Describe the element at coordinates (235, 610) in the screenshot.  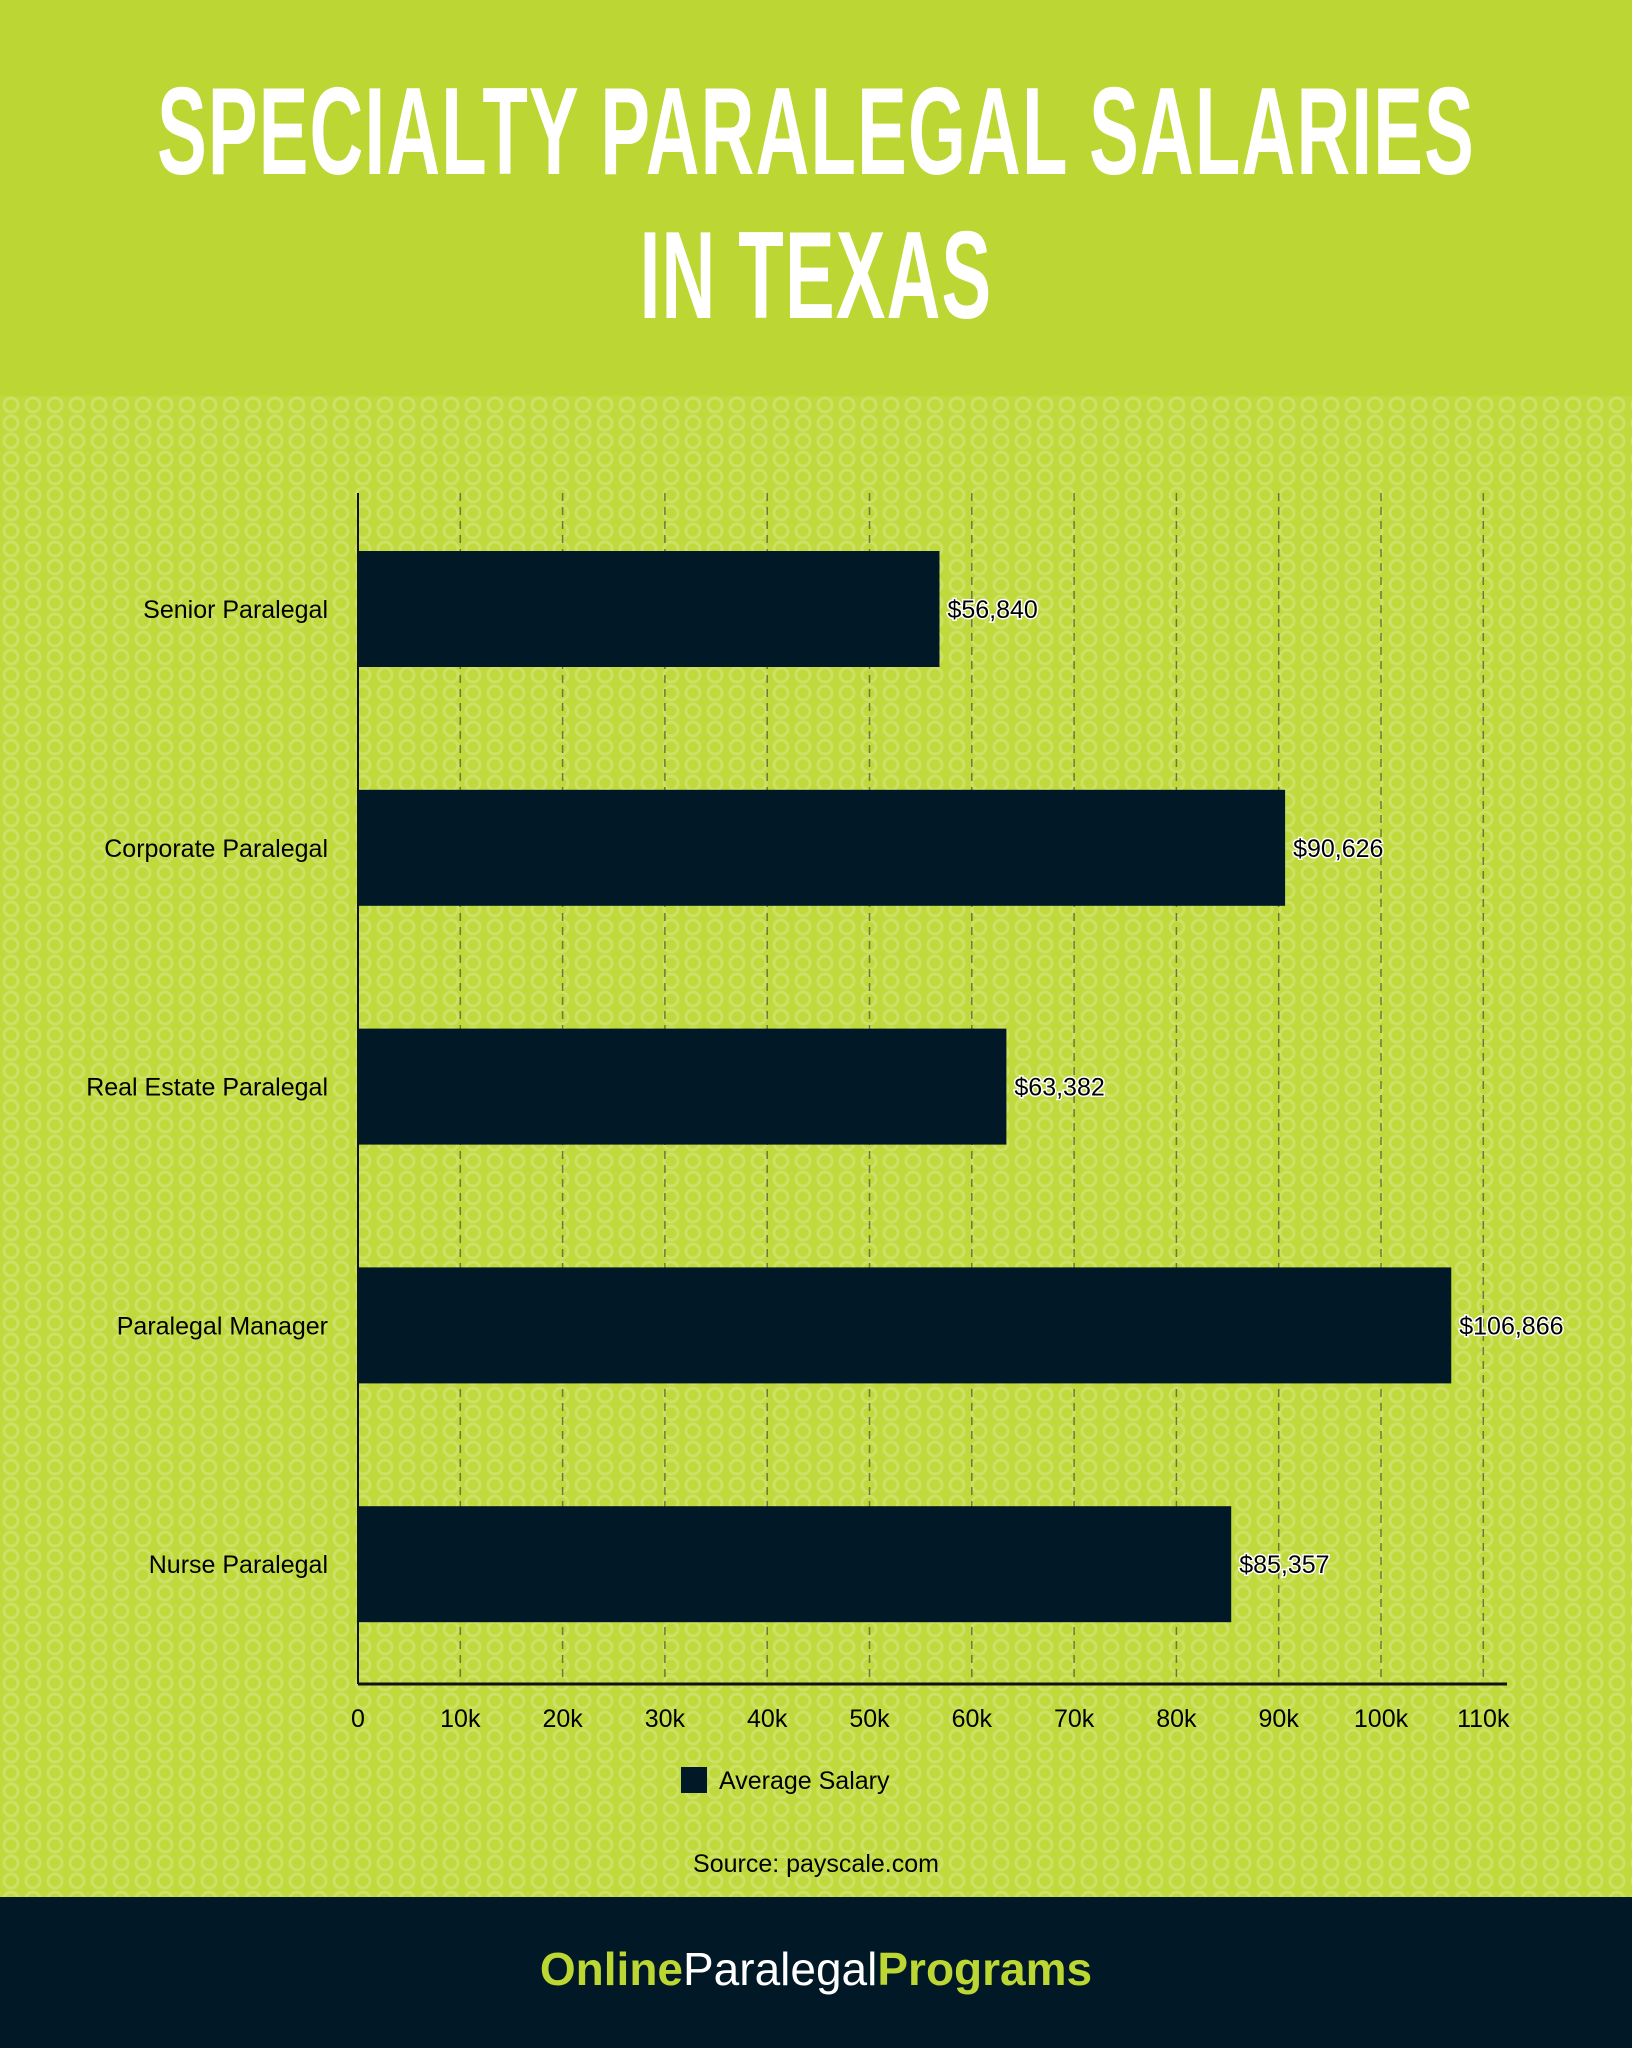
I see `category-label: Senior Paralegal` at that location.